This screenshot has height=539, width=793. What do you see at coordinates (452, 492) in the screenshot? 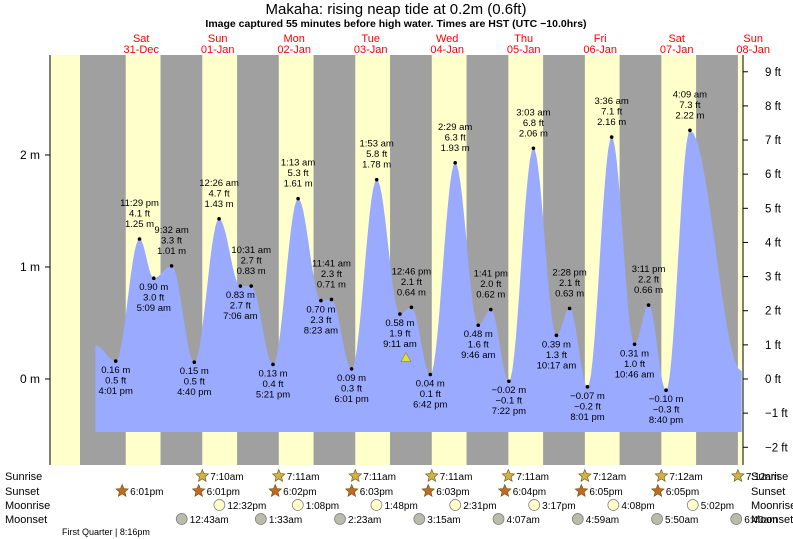
I see `sunset-time: 6:03pm` at bounding box center [452, 492].